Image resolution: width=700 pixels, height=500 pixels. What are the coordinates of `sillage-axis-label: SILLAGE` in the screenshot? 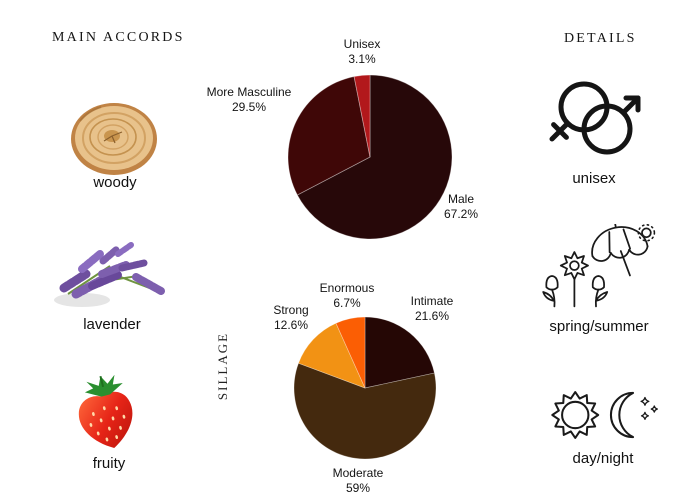 It's located at (222, 366).